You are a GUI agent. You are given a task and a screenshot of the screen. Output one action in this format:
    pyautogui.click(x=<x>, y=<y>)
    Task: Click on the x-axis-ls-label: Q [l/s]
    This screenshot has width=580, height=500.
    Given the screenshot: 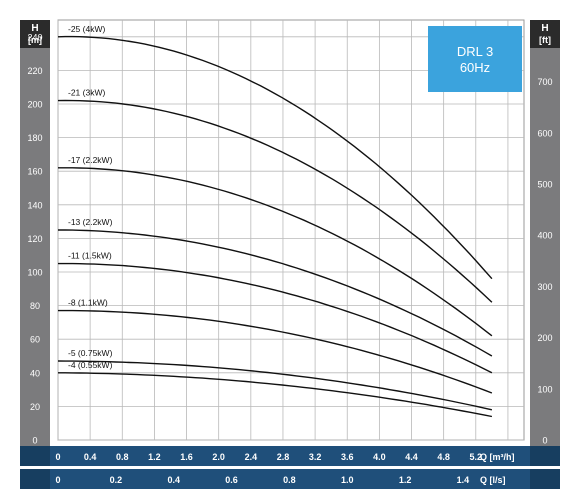 What is the action you would take?
    pyautogui.click(x=493, y=480)
    